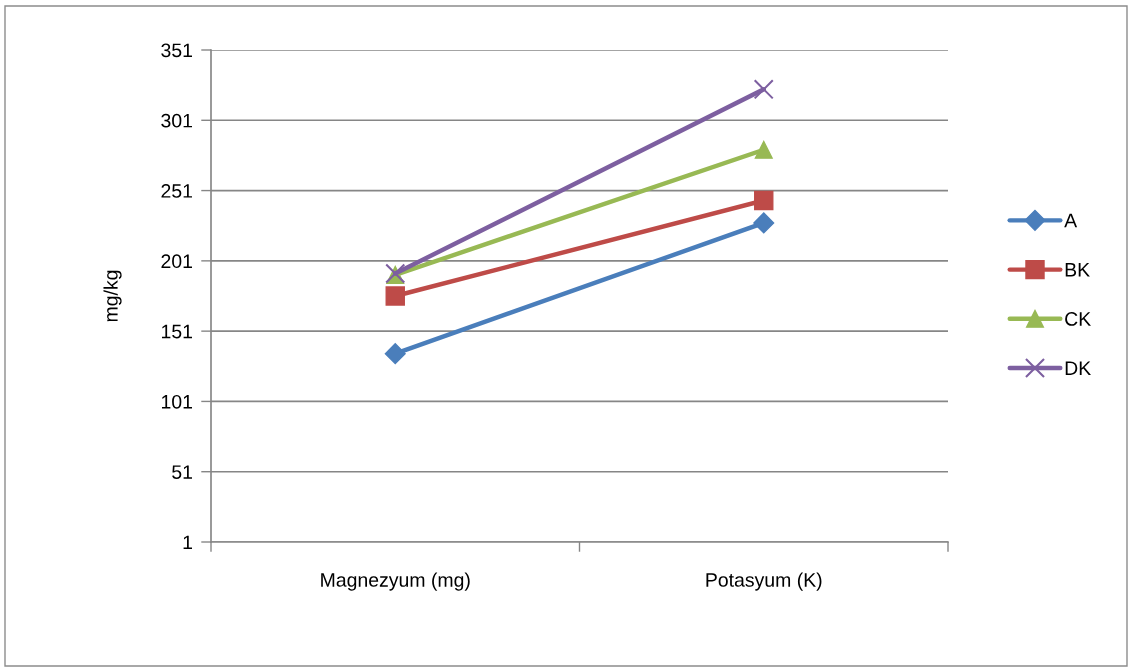  Describe the element at coordinates (1078, 368) in the screenshot. I see `legend-label: DK` at that location.